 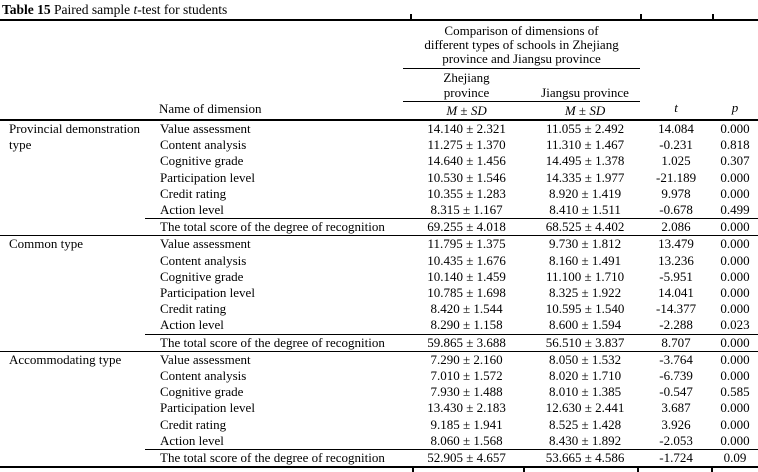 I want to click on group-label: Accommodating type, so click(x=65, y=359).